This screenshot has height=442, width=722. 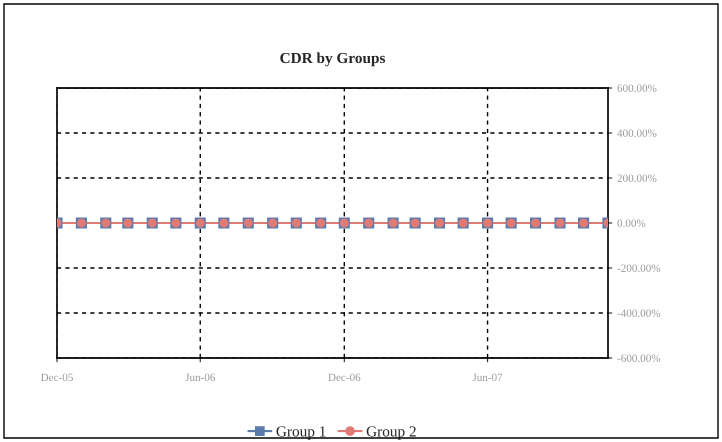 What do you see at coordinates (391, 433) in the screenshot?
I see `legend-label: Group 2` at bounding box center [391, 433].